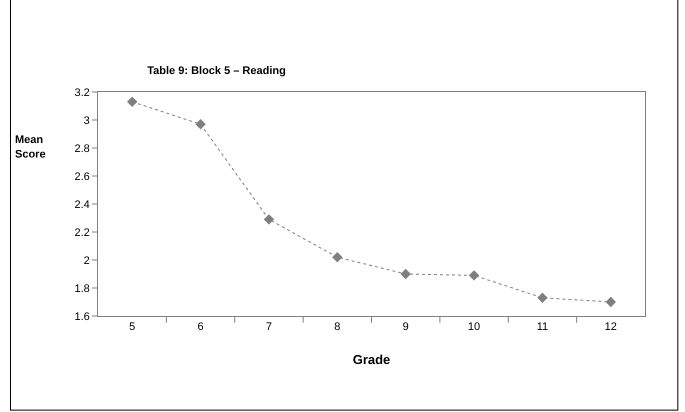  I want to click on chart-title: Table 9: Block 5 – Reading, so click(216, 70).